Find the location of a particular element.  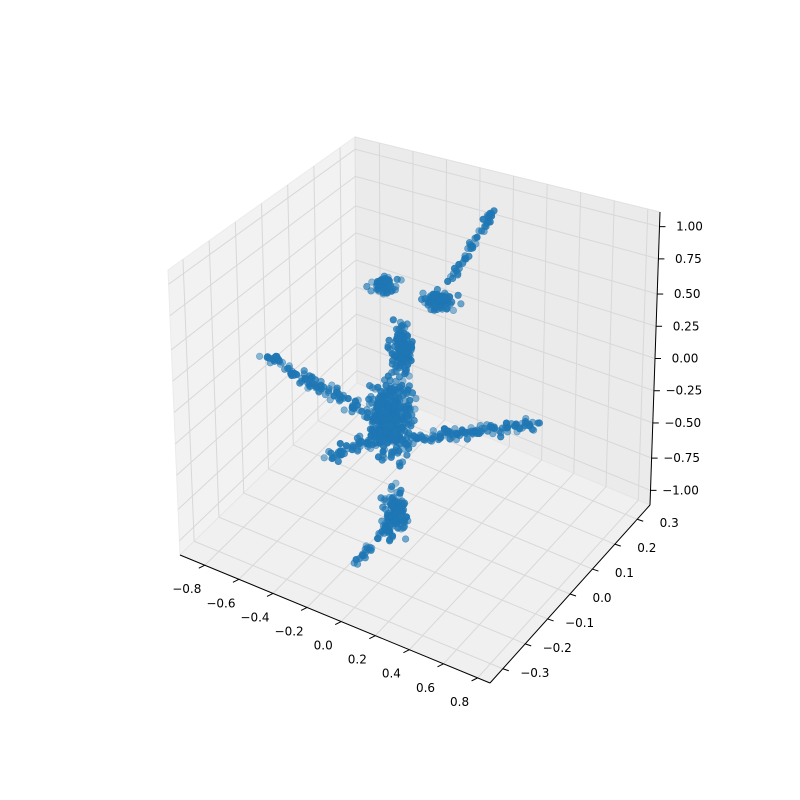

x-tick-label: −0.8 is located at coordinates (186, 589).